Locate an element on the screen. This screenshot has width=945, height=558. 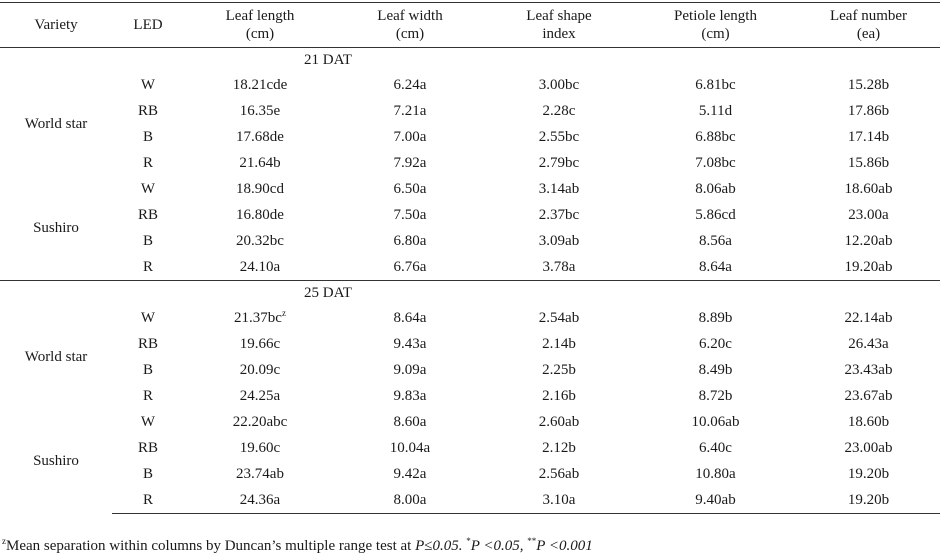
leaf-shape-cell: 2.16b is located at coordinates (559, 396).